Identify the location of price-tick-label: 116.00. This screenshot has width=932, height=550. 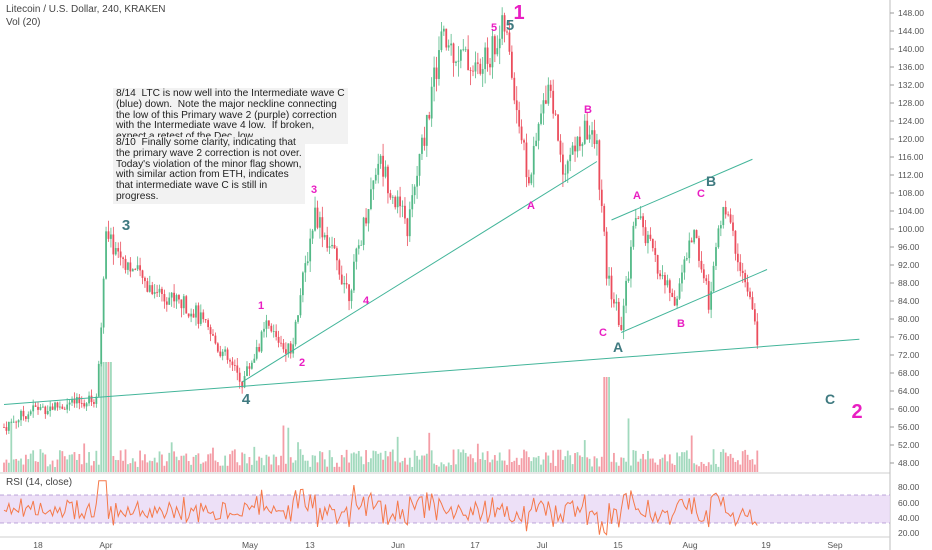
(911, 157).